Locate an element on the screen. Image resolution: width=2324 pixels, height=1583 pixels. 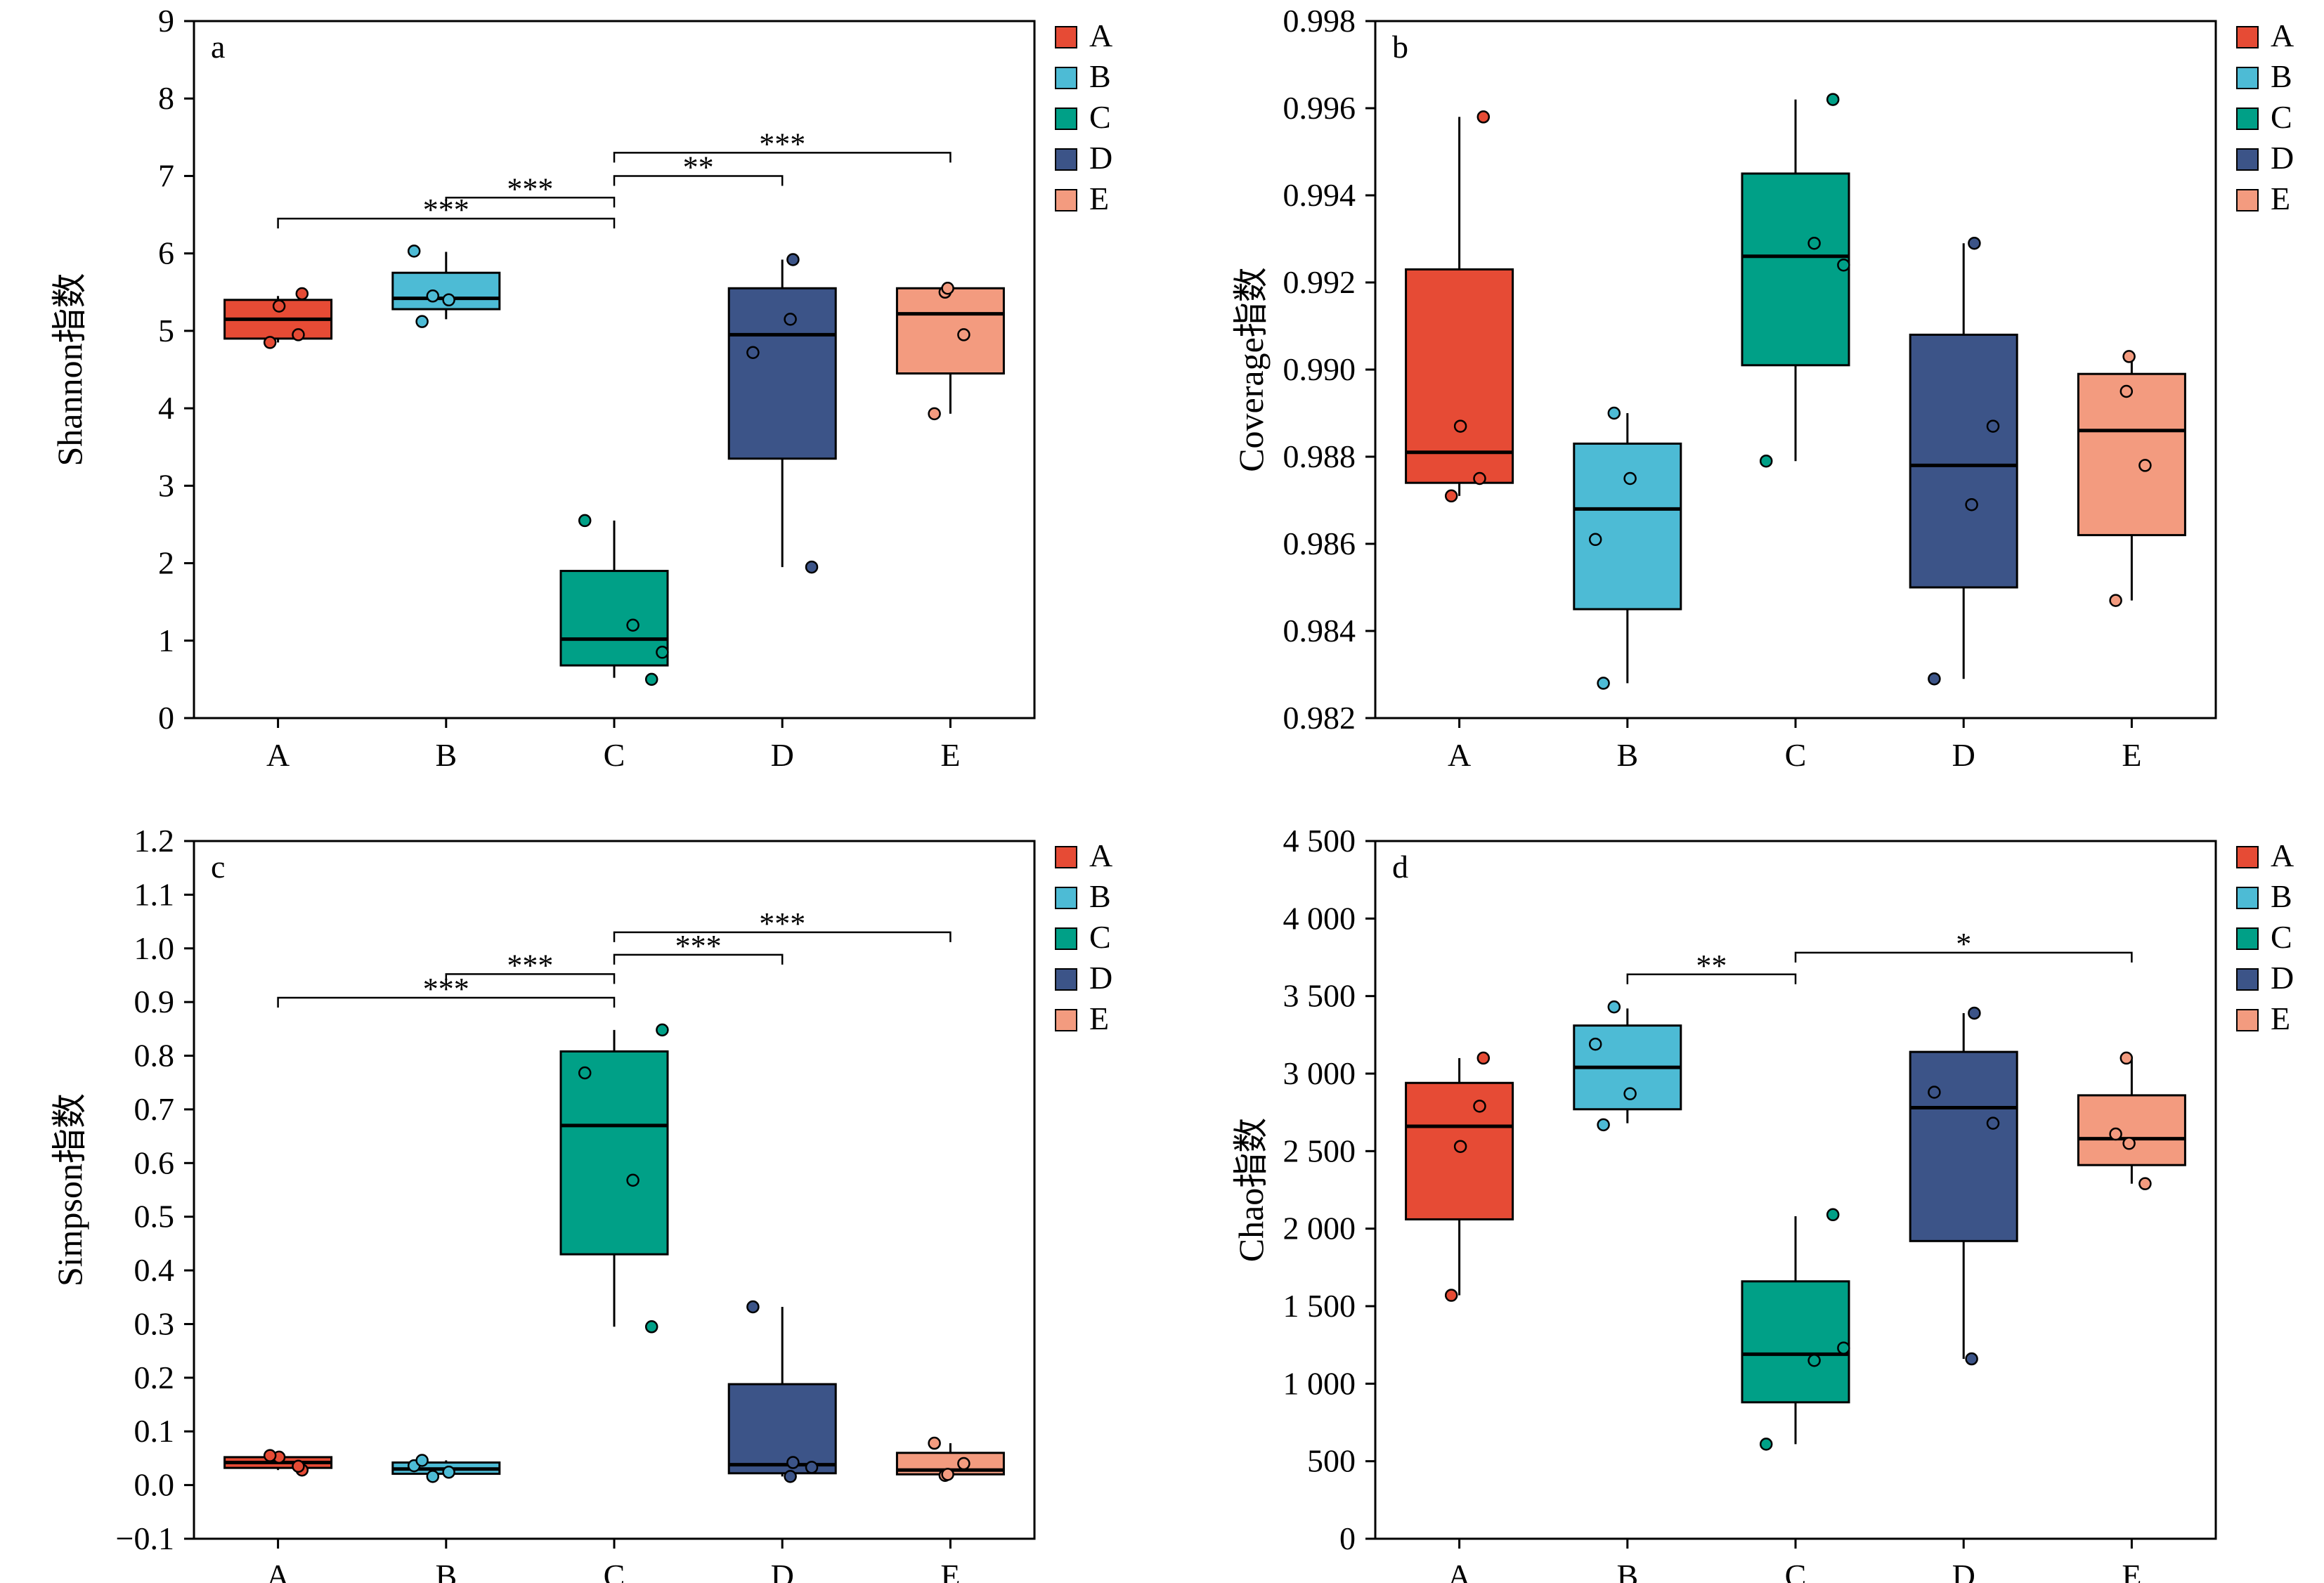
y-tick-label: 0.2 is located at coordinates (154, 1377).